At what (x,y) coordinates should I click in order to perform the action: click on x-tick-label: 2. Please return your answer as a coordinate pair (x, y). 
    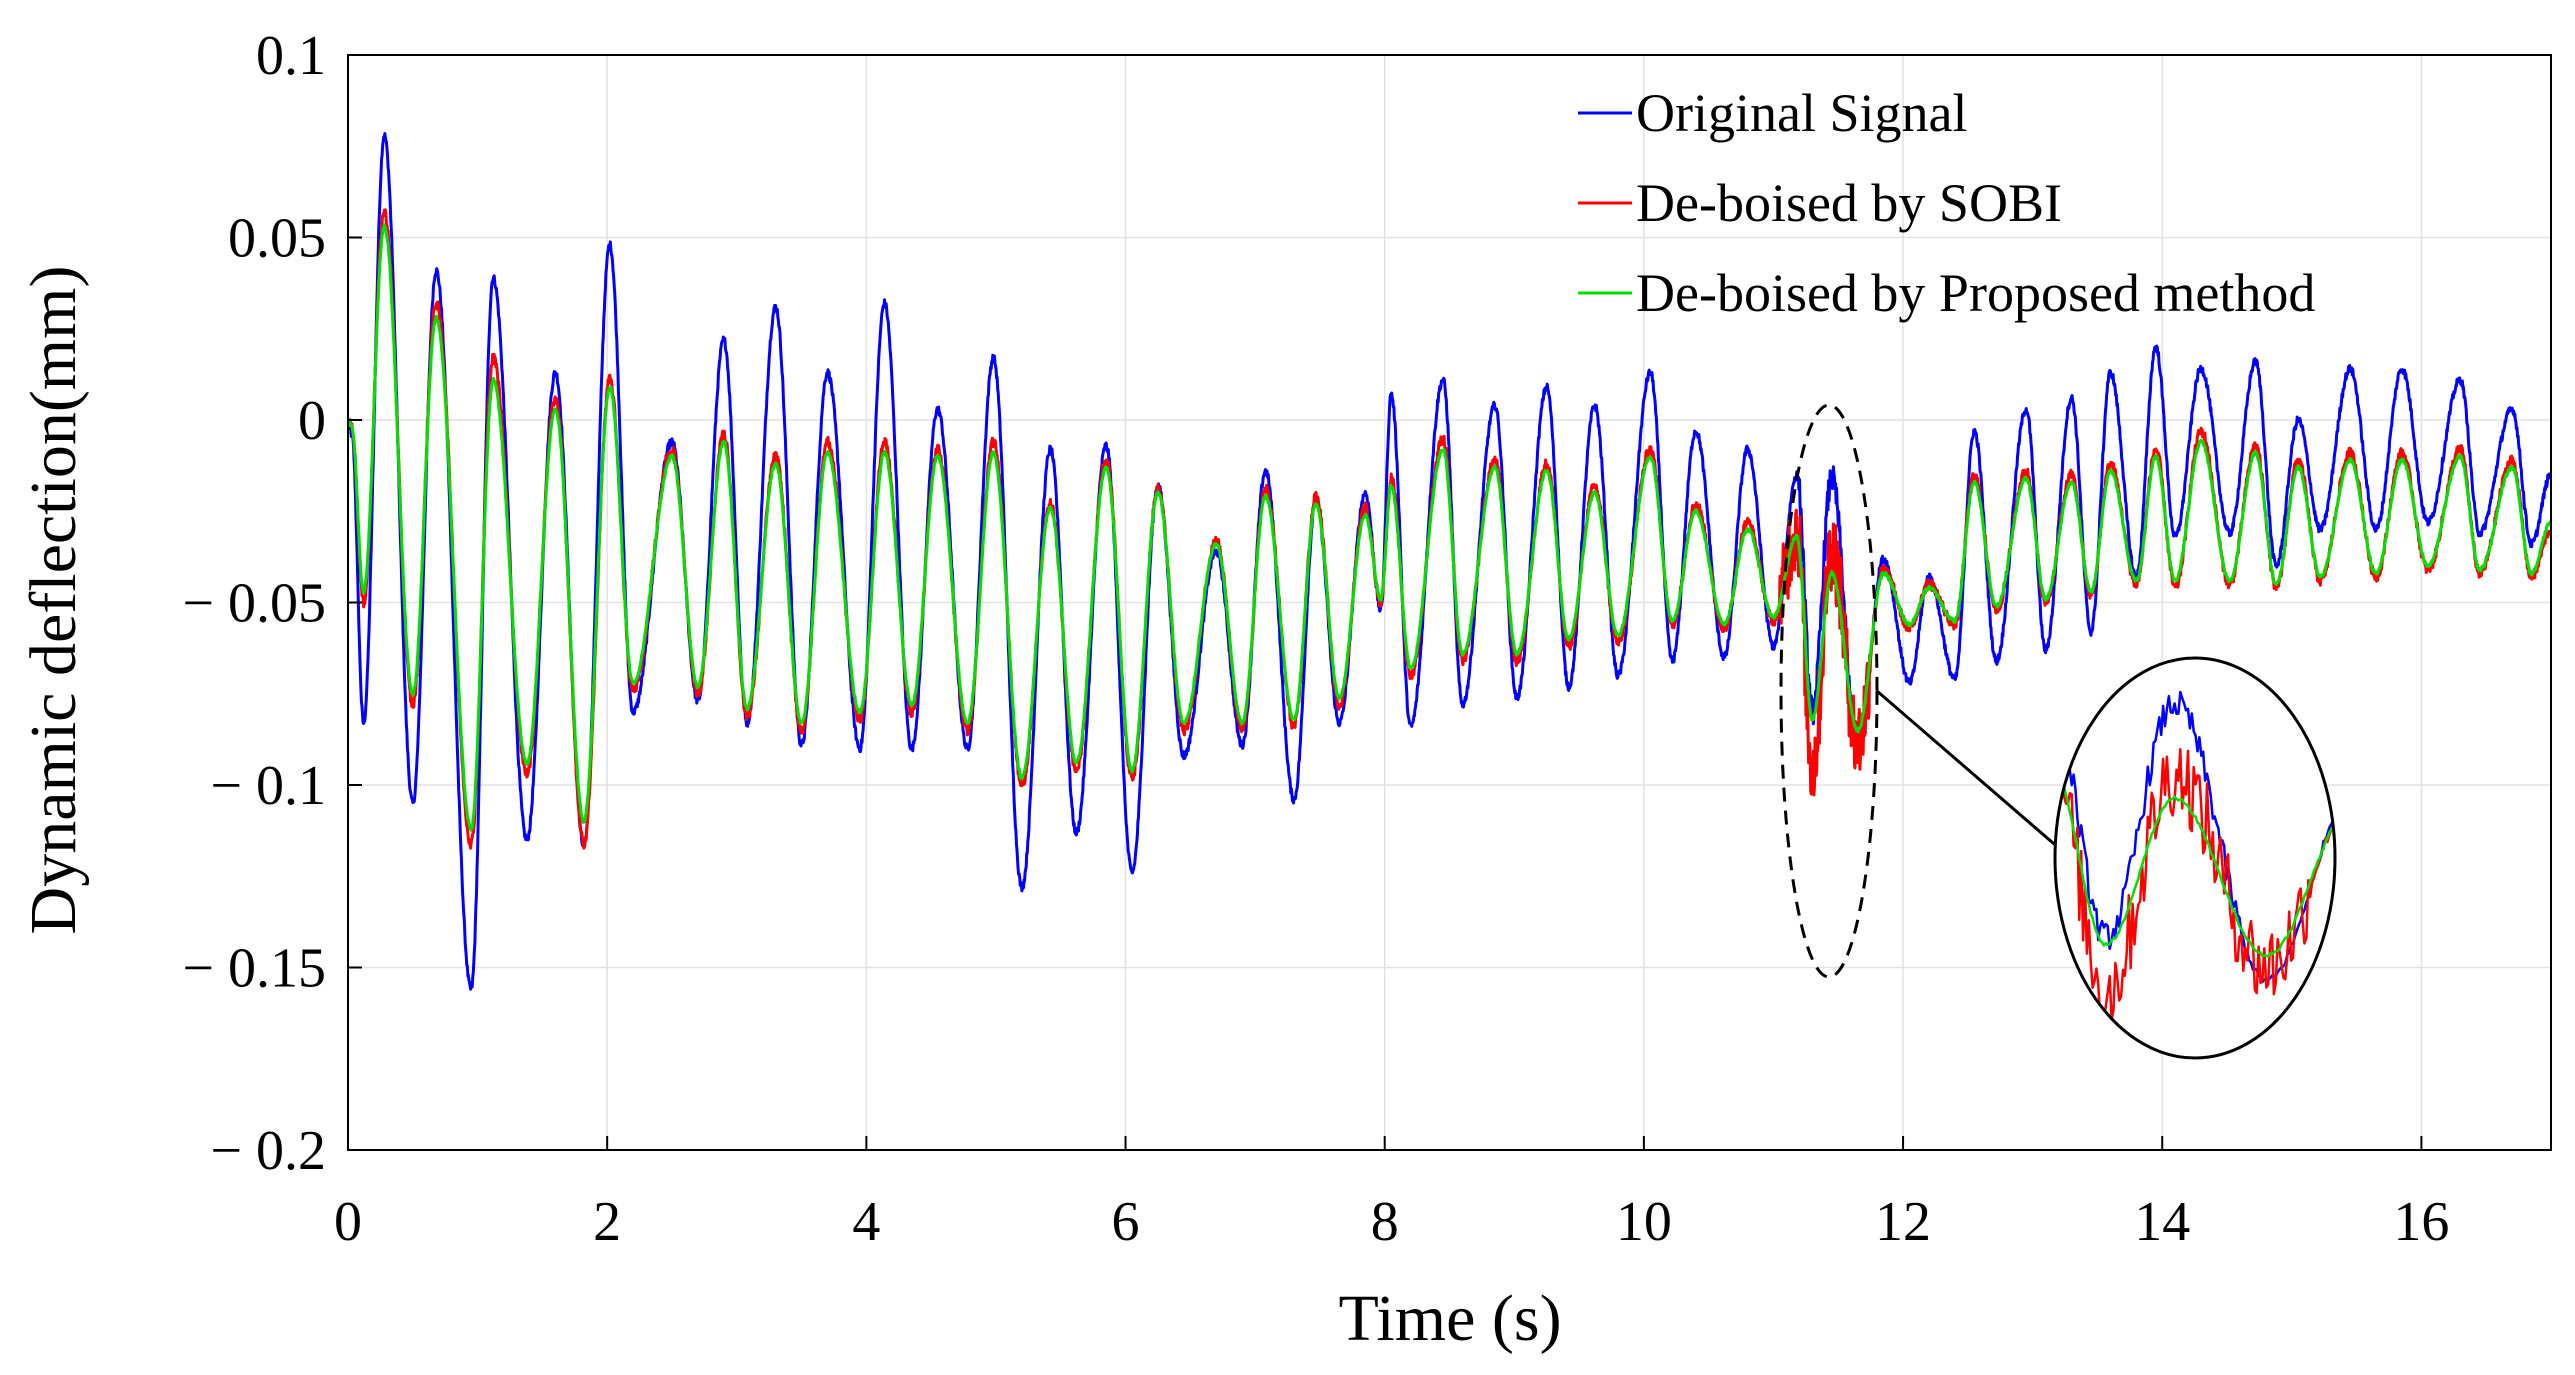
    Looking at the image, I should click on (607, 1222).